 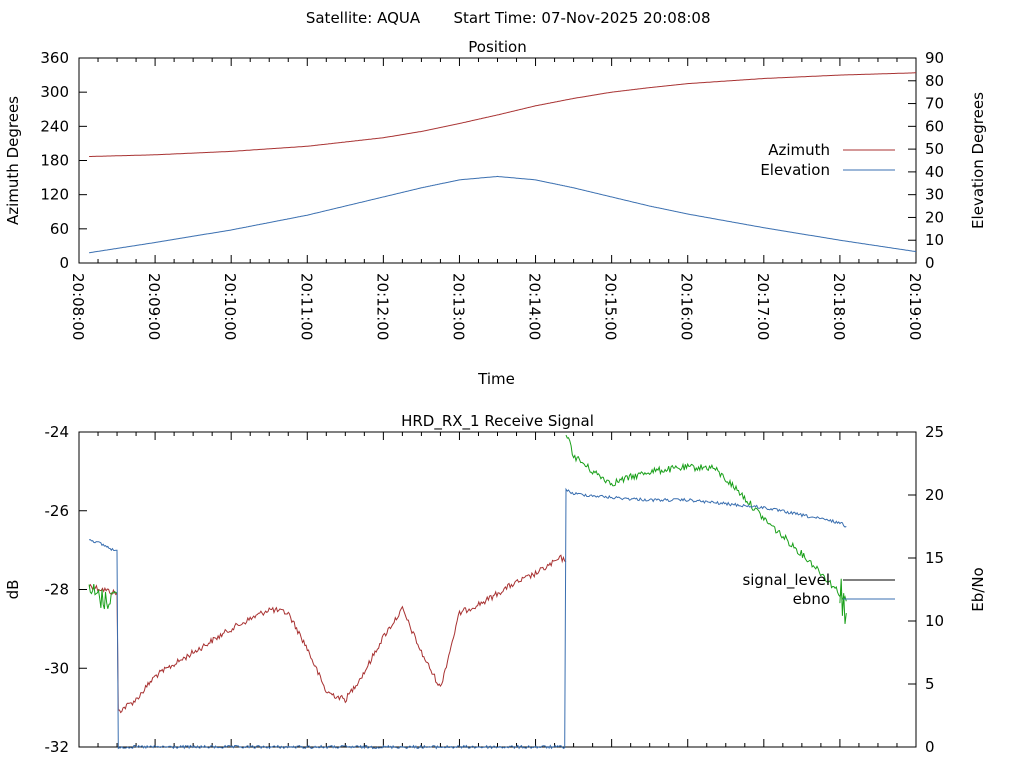 What do you see at coordinates (54, 58) in the screenshot?
I see `y-tick-label: 360` at bounding box center [54, 58].